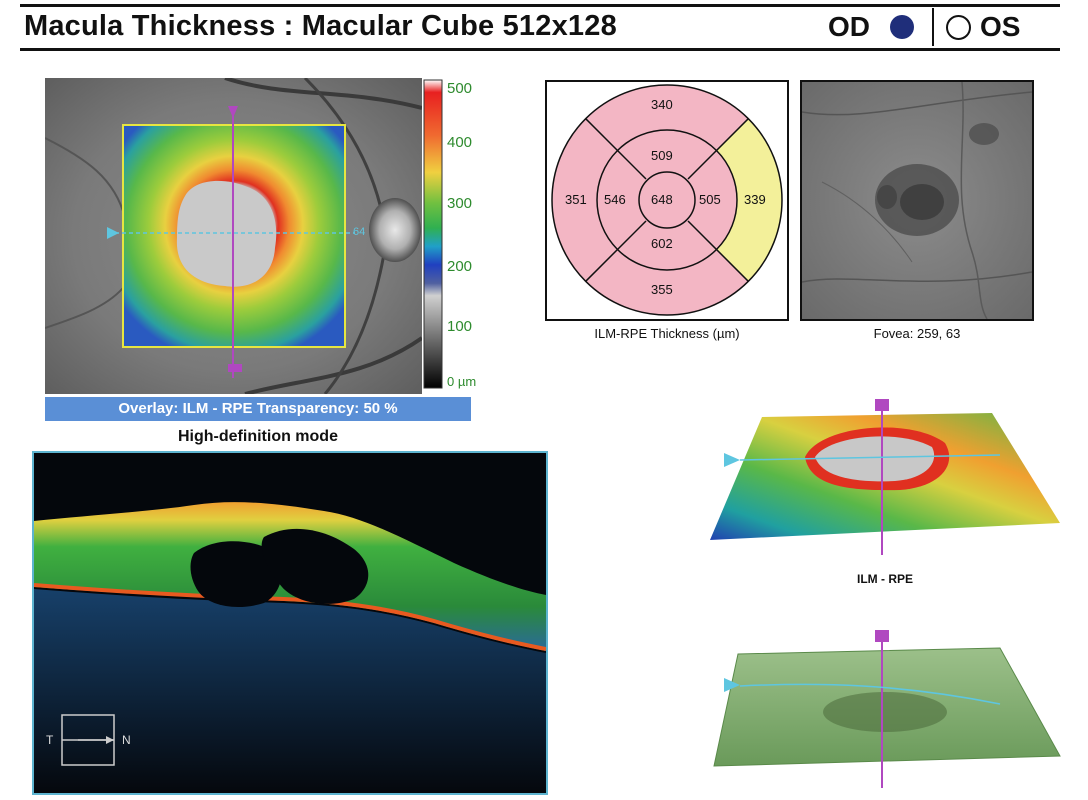 This screenshot has height=800, width=1088. I want to click on header-top-rule, so click(540, 5).